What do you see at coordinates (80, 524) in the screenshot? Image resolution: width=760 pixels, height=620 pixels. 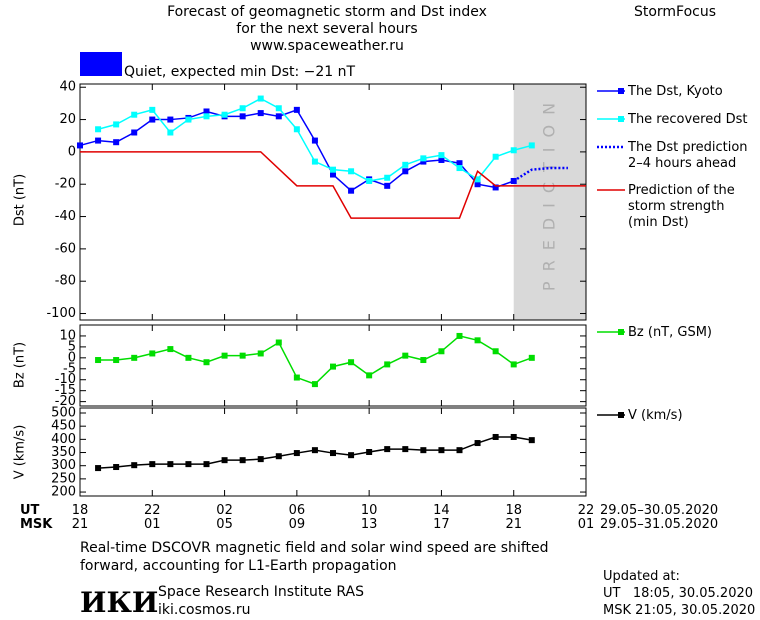 I see `x-tick-label-msk: 21` at bounding box center [80, 524].